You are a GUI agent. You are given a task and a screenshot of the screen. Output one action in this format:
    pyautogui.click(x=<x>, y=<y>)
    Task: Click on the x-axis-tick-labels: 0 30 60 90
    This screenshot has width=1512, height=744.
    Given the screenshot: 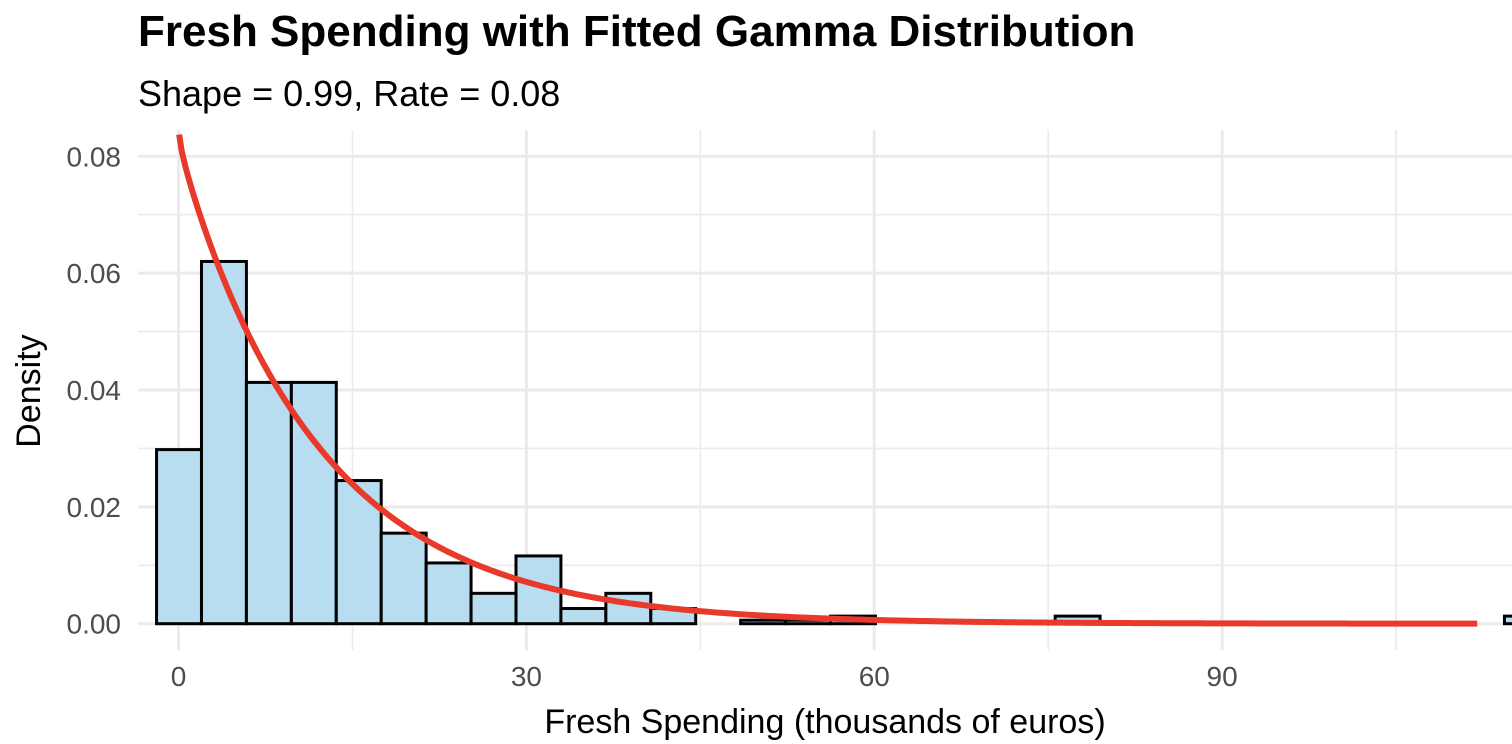 What is the action you would take?
    pyautogui.click(x=704, y=676)
    